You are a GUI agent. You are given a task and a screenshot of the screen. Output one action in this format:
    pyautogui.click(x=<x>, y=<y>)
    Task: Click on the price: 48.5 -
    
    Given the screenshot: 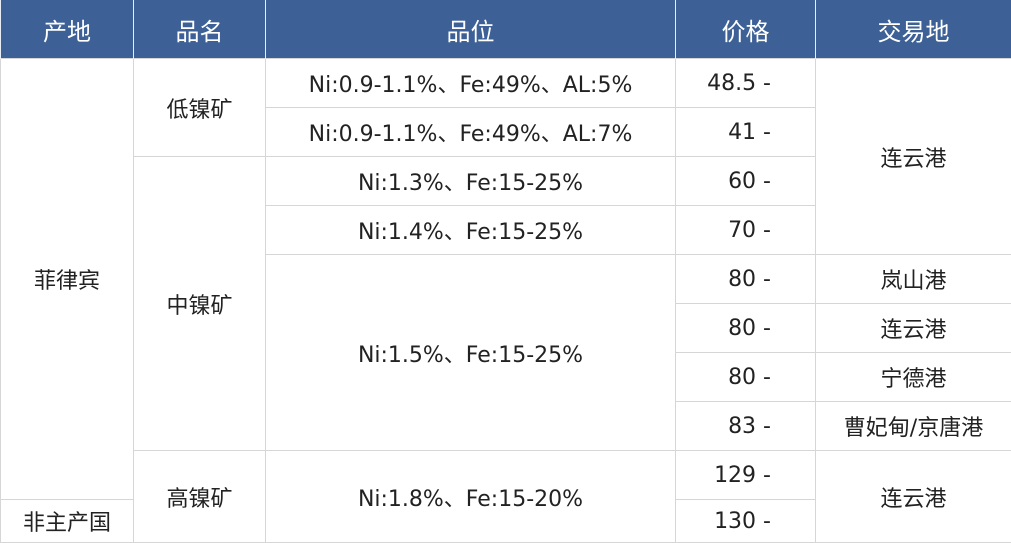 What is the action you would take?
    pyautogui.click(x=746, y=83)
    